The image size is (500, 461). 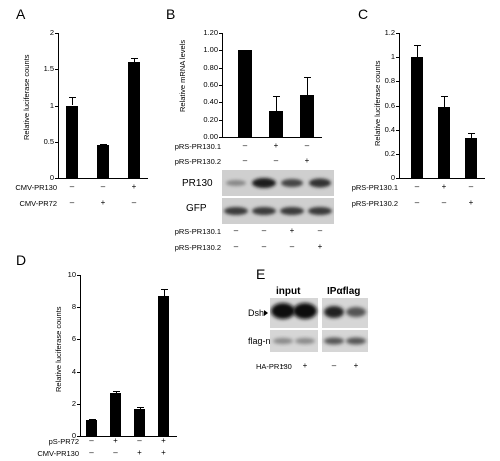 I want to click on e-band-flag-lane2, so click(x=305, y=341).